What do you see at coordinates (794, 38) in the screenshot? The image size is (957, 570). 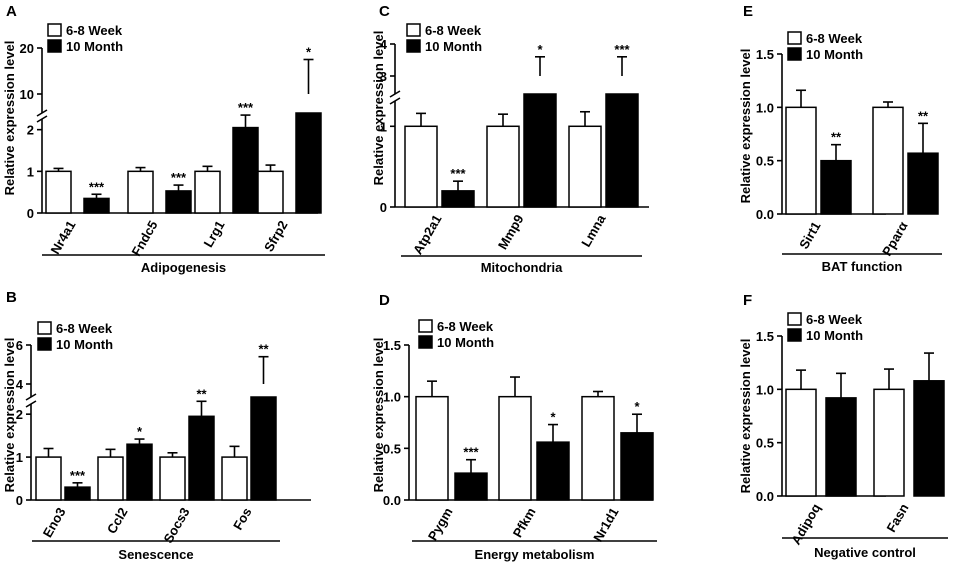 I see `panel-e-legend-open-swatch` at bounding box center [794, 38].